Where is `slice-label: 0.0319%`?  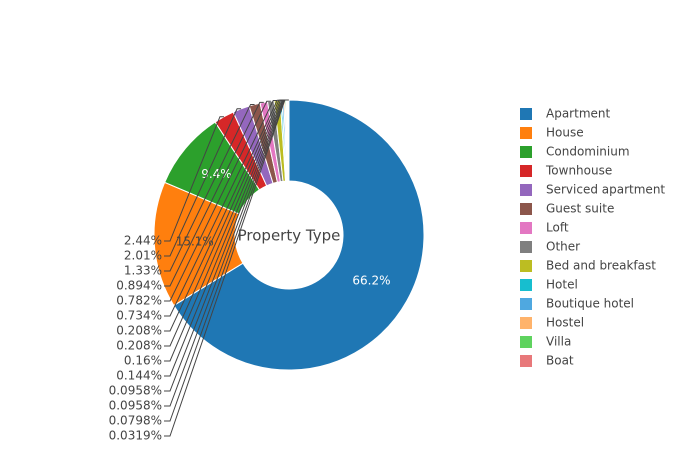 slice-label: 0.0319% is located at coordinates (135, 436).